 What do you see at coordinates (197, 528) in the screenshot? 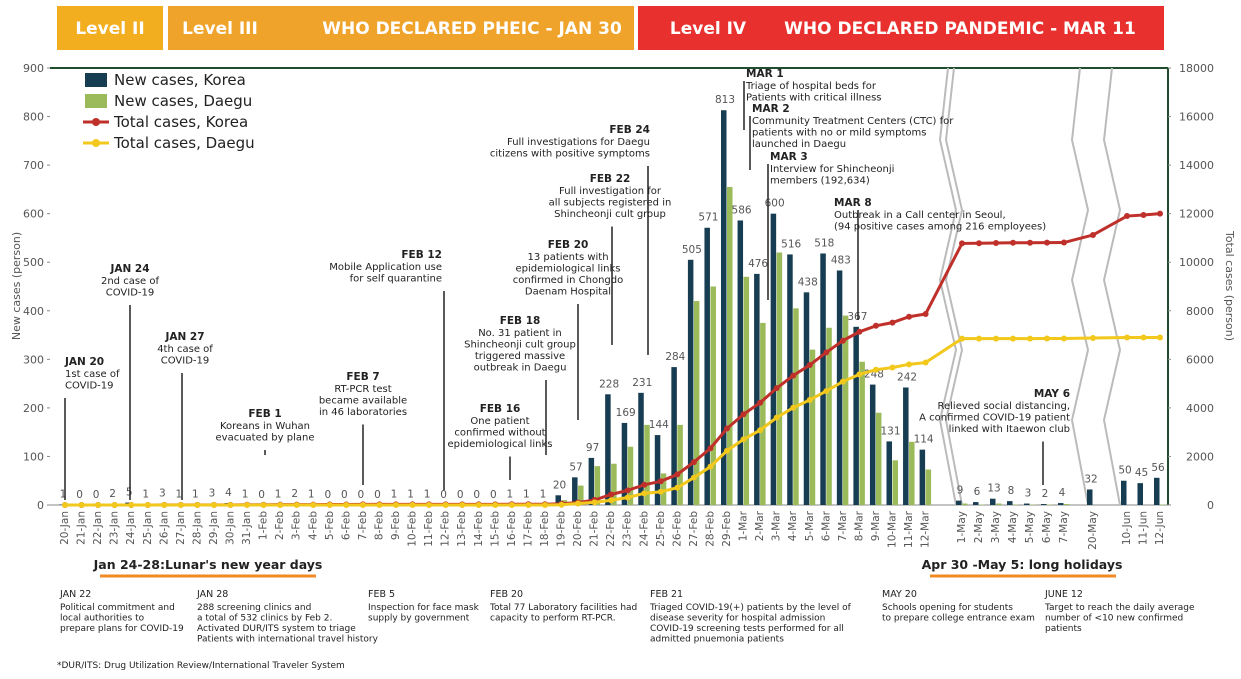
I see `x-tick-label: 28-Jan` at bounding box center [197, 528].